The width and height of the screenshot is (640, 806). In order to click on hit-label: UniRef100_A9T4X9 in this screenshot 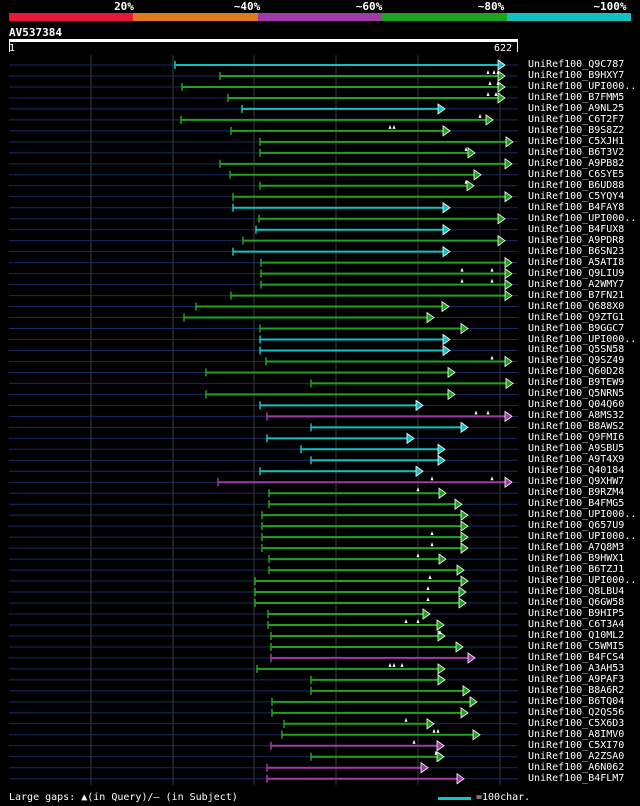, I will do `click(576, 460)`.